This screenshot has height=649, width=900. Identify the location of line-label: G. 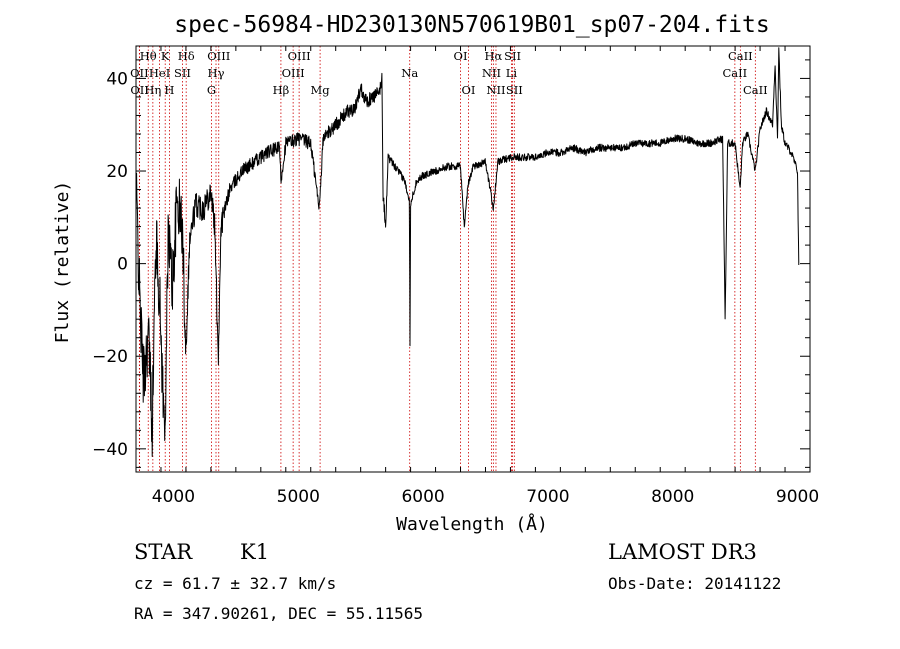
(211, 90).